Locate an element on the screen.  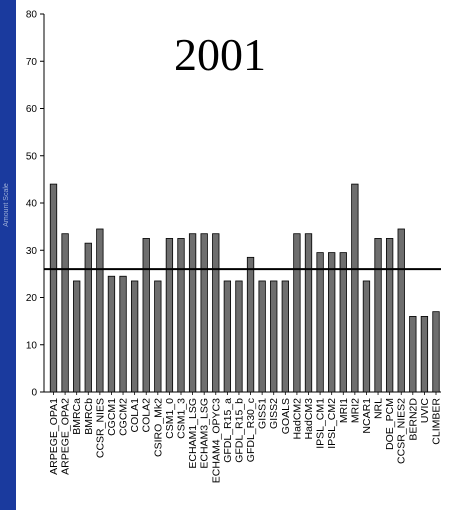
x-tick-label: CSIRO_Mk2 is located at coordinates (158, 427).